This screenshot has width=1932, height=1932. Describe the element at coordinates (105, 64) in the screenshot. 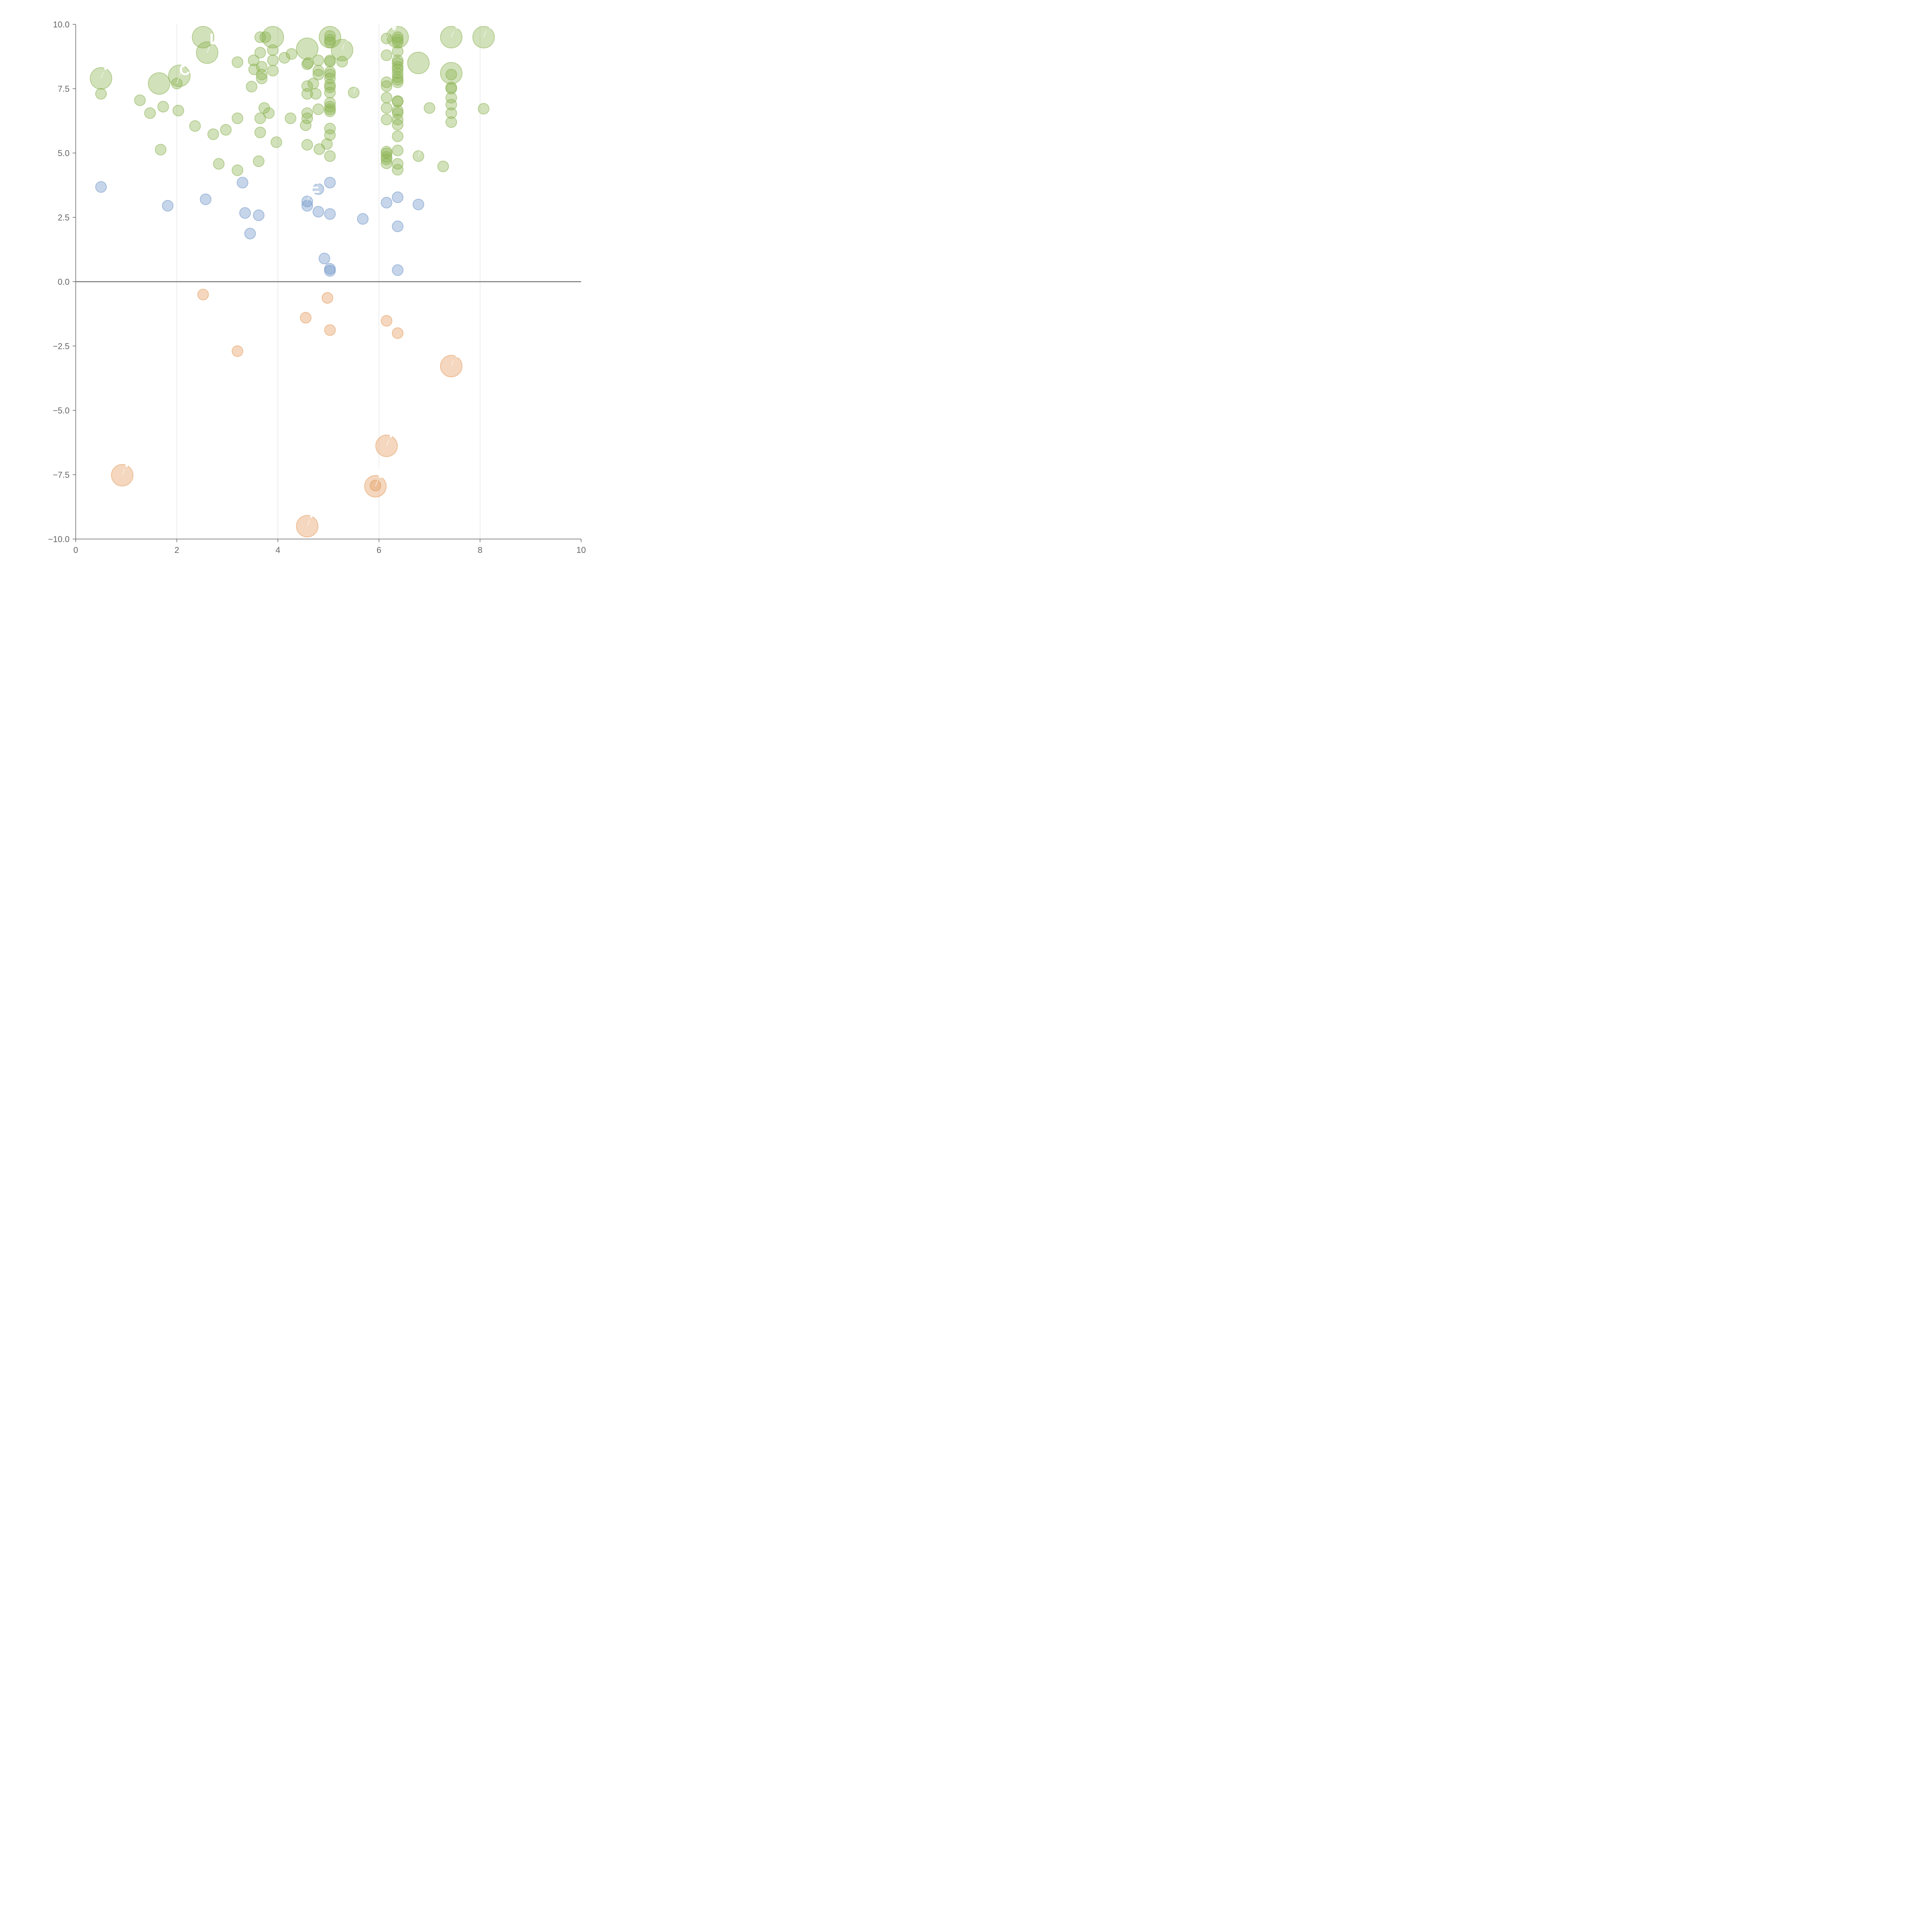

I see `data-label: I` at that location.